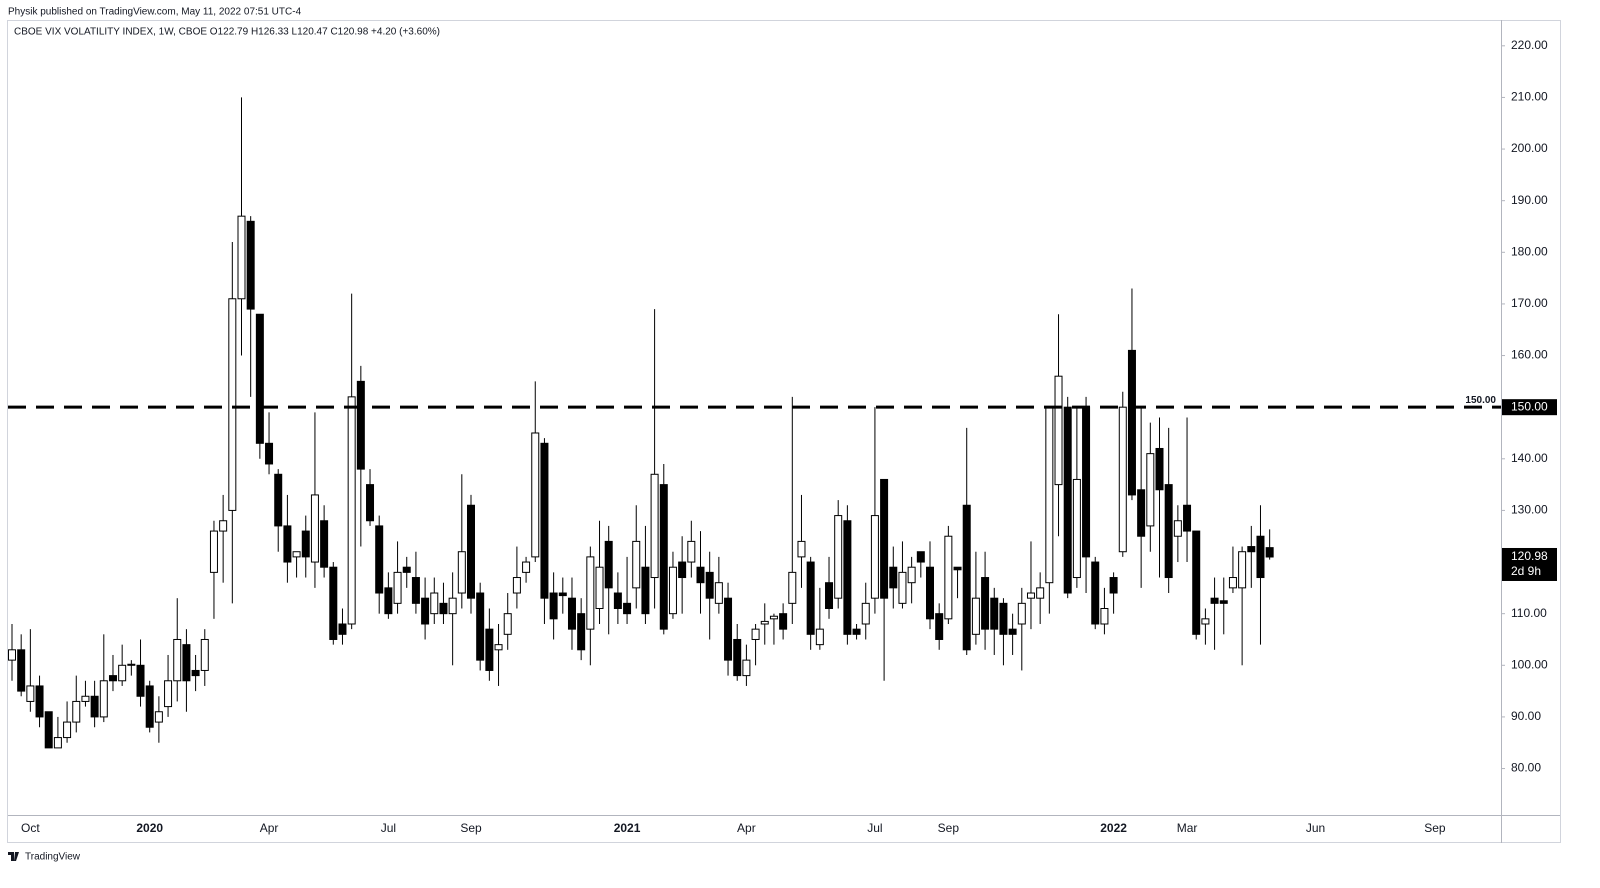 This screenshot has width=1600, height=888. Describe the element at coordinates (1529, 303) in the screenshot. I see `y-tick-label: 170.00` at that location.